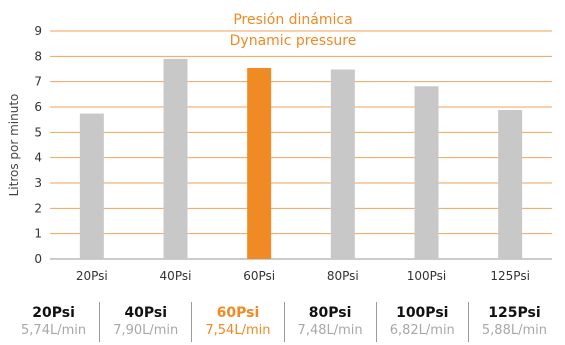 This screenshot has height=345, width=565. What do you see at coordinates (38, 31) in the screenshot?
I see `y-tick-label: 9` at bounding box center [38, 31].